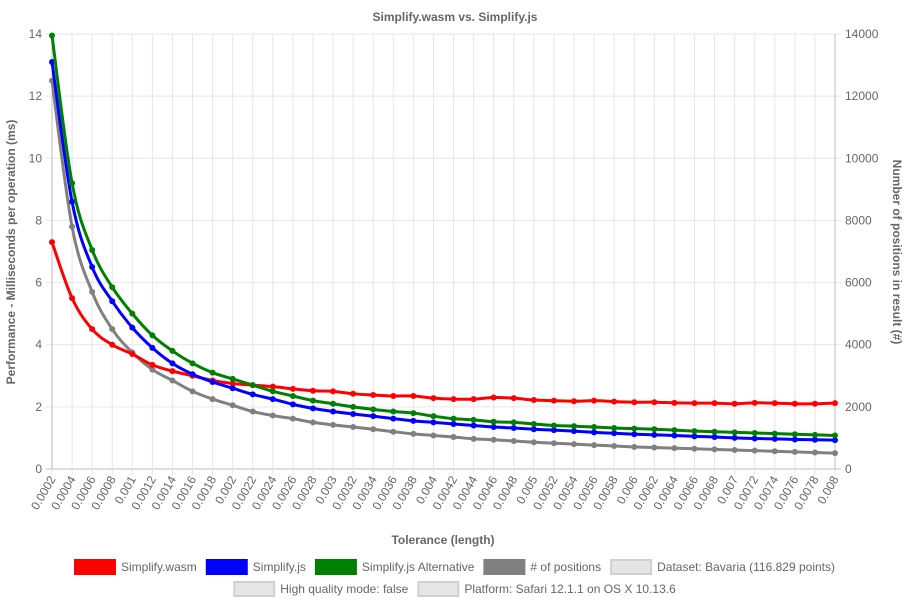  Describe the element at coordinates (862, 96) in the screenshot. I see `y-tick-label-right: 12000` at that location.